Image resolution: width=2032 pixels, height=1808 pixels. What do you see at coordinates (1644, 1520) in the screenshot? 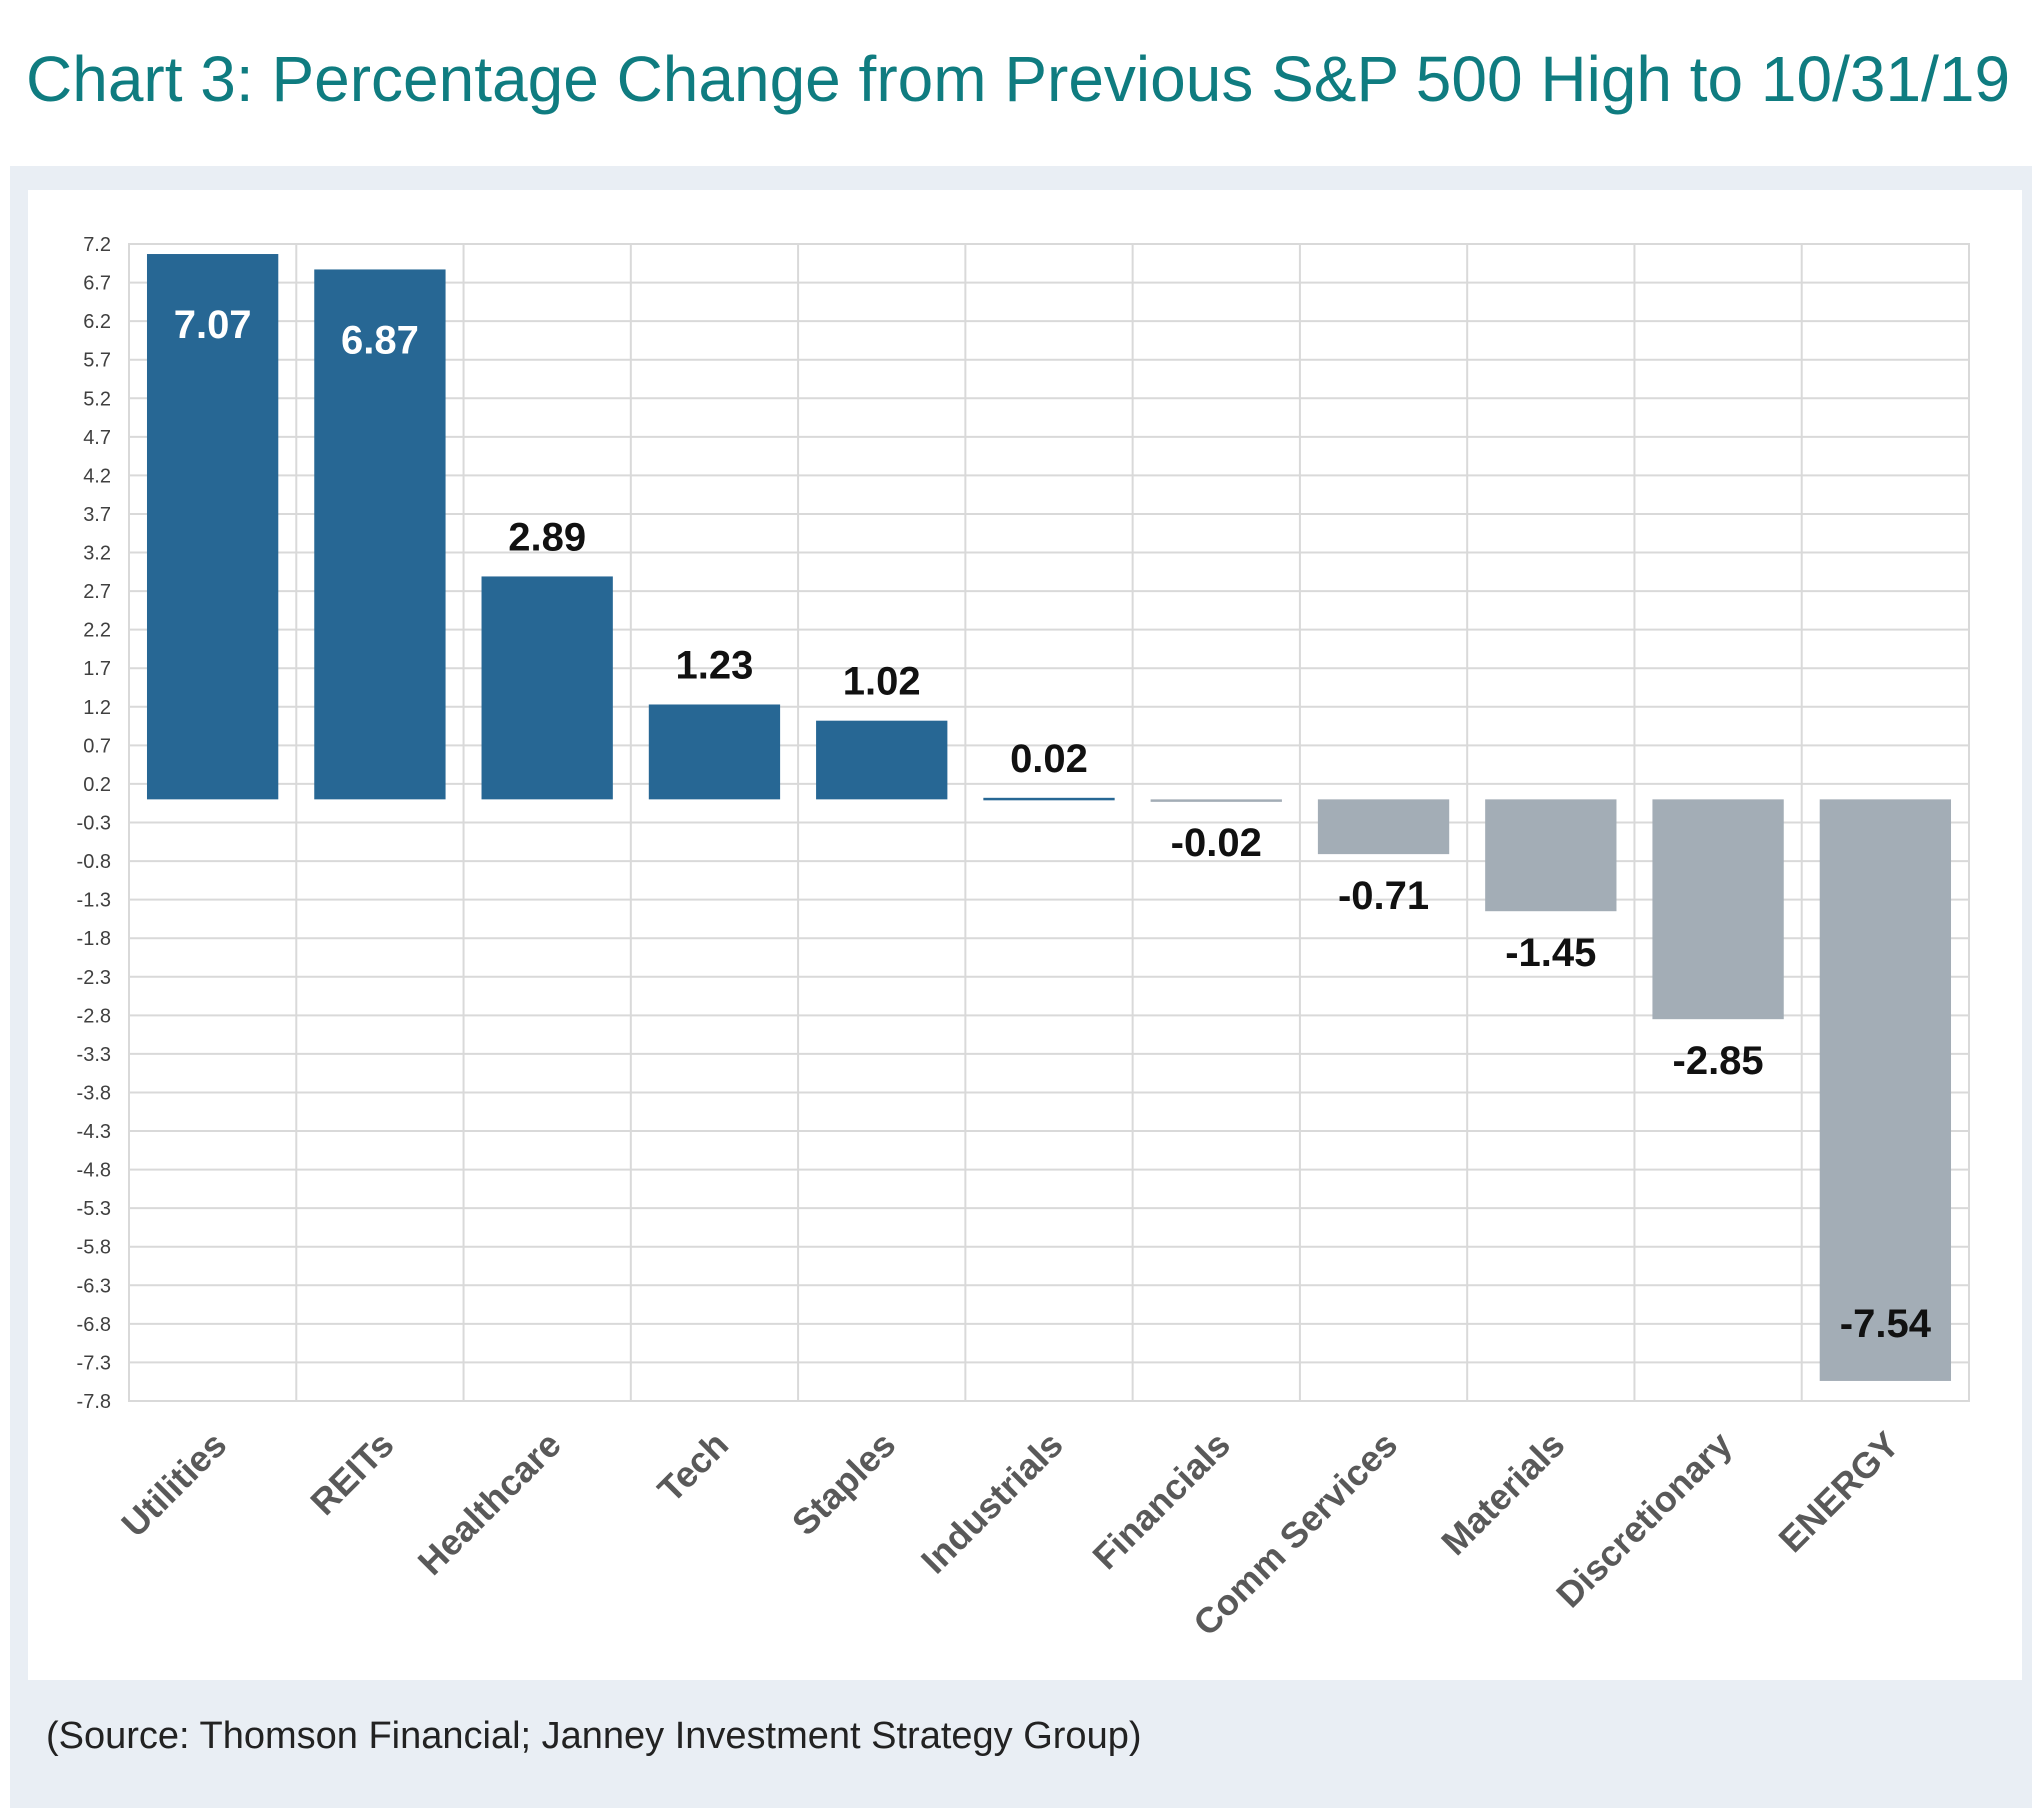
I see `category-label: Discretionary` at bounding box center [1644, 1520].